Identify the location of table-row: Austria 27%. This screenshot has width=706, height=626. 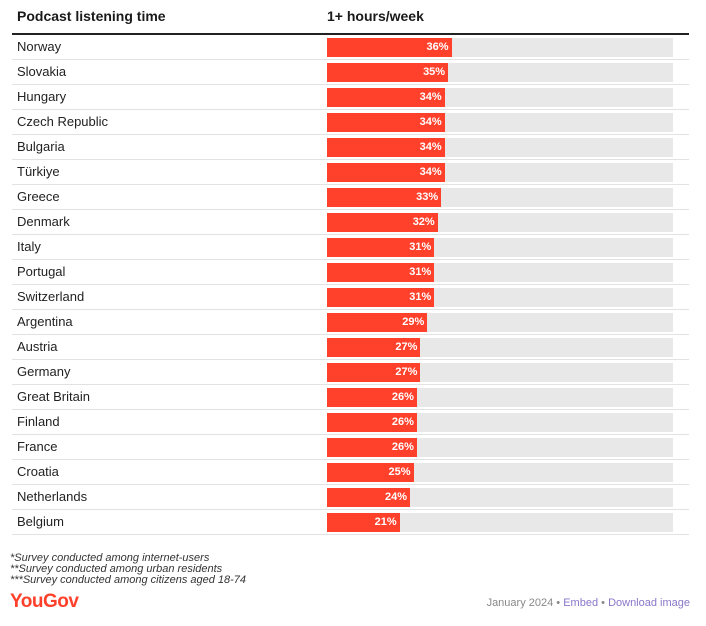
(350, 347).